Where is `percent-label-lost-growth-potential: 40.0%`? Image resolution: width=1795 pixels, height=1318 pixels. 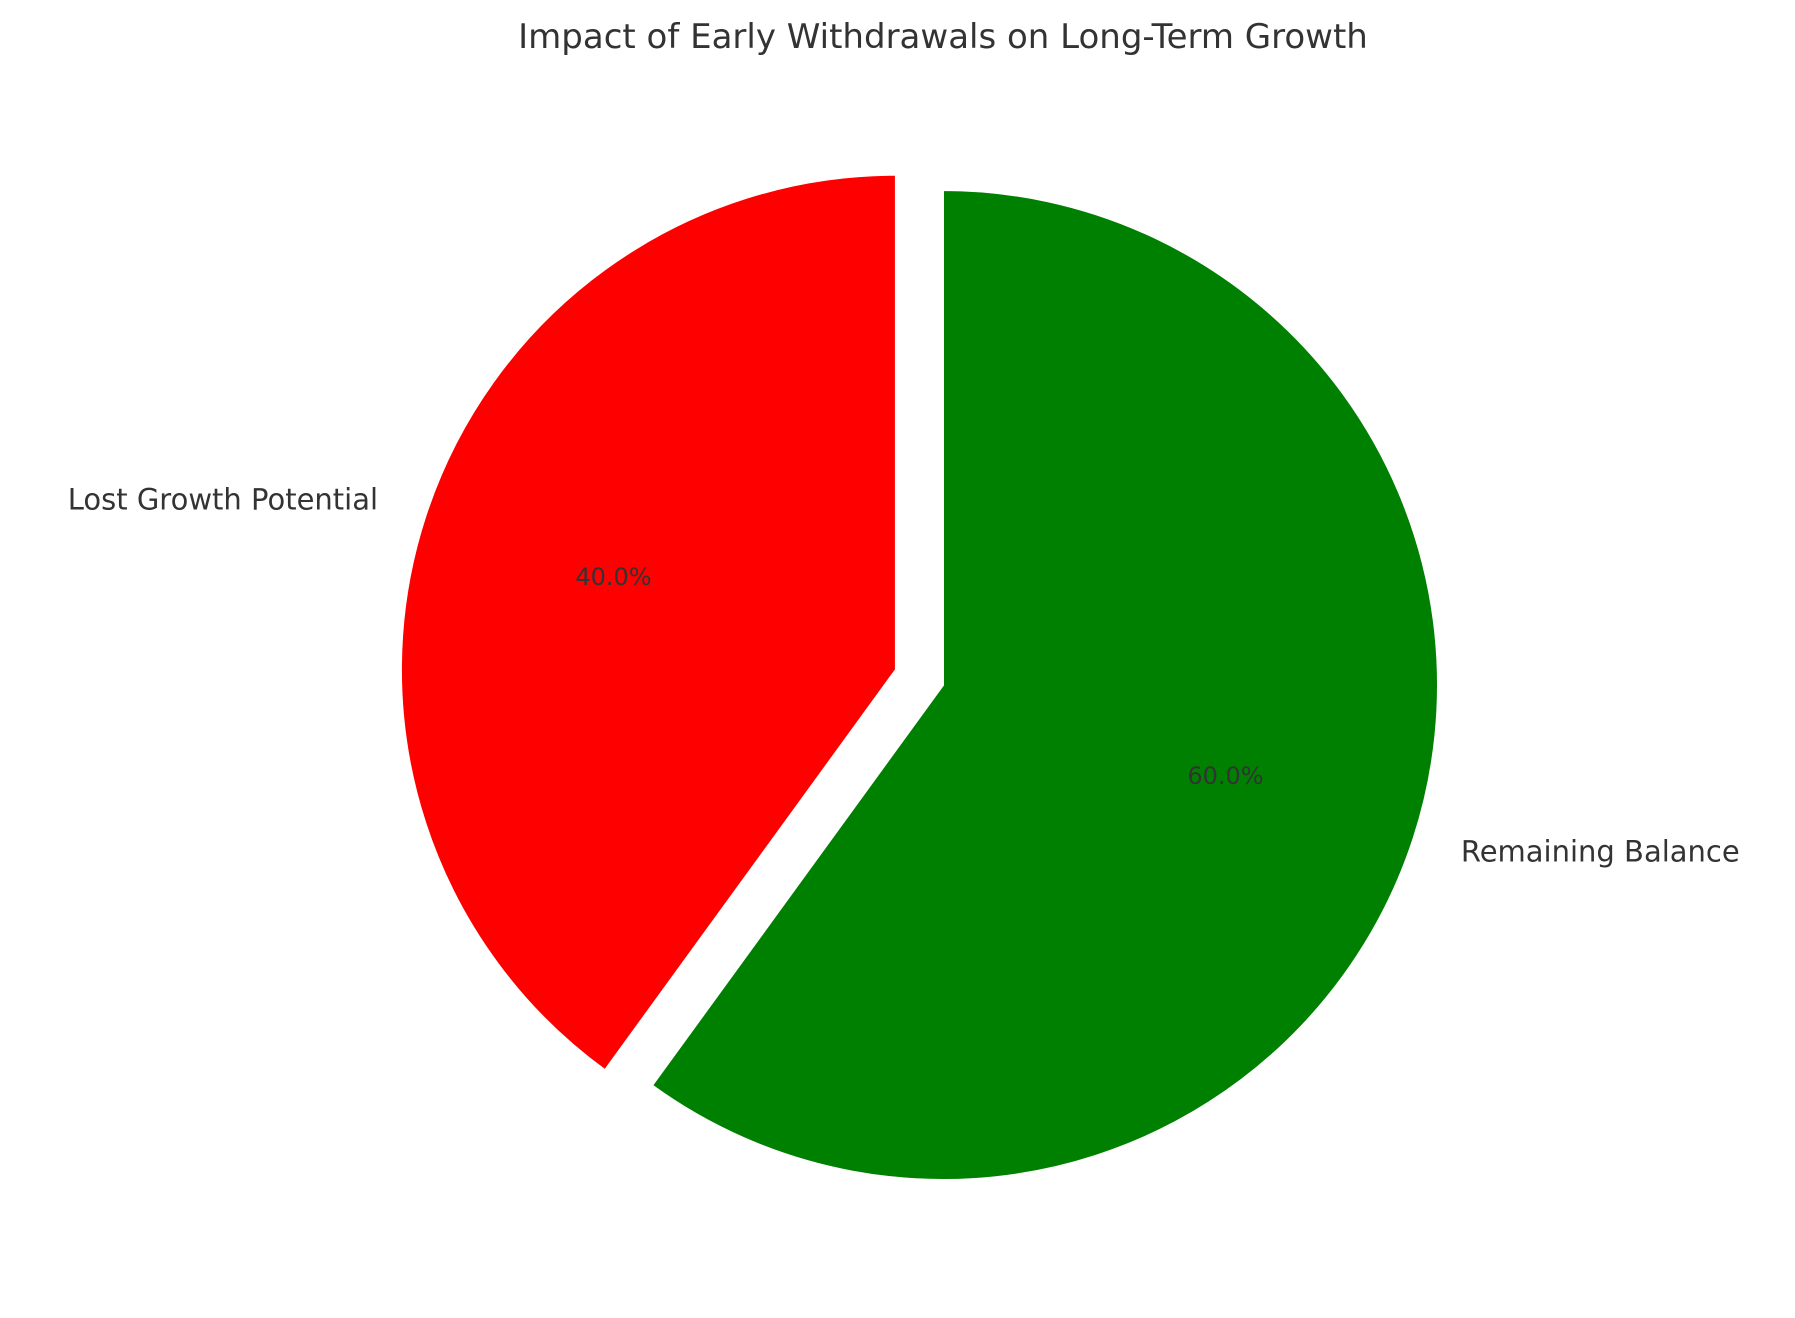
percent-label-lost-growth-potential: 40.0% is located at coordinates (613, 577).